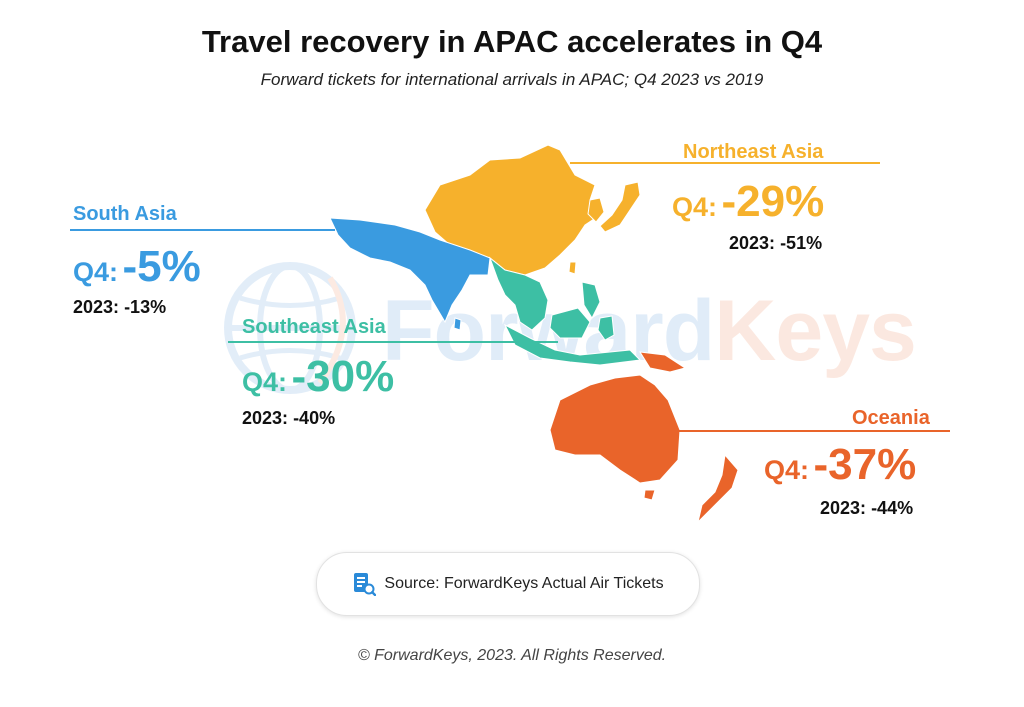  What do you see at coordinates (365, 584) in the screenshot?
I see `document-search-icon` at bounding box center [365, 584].